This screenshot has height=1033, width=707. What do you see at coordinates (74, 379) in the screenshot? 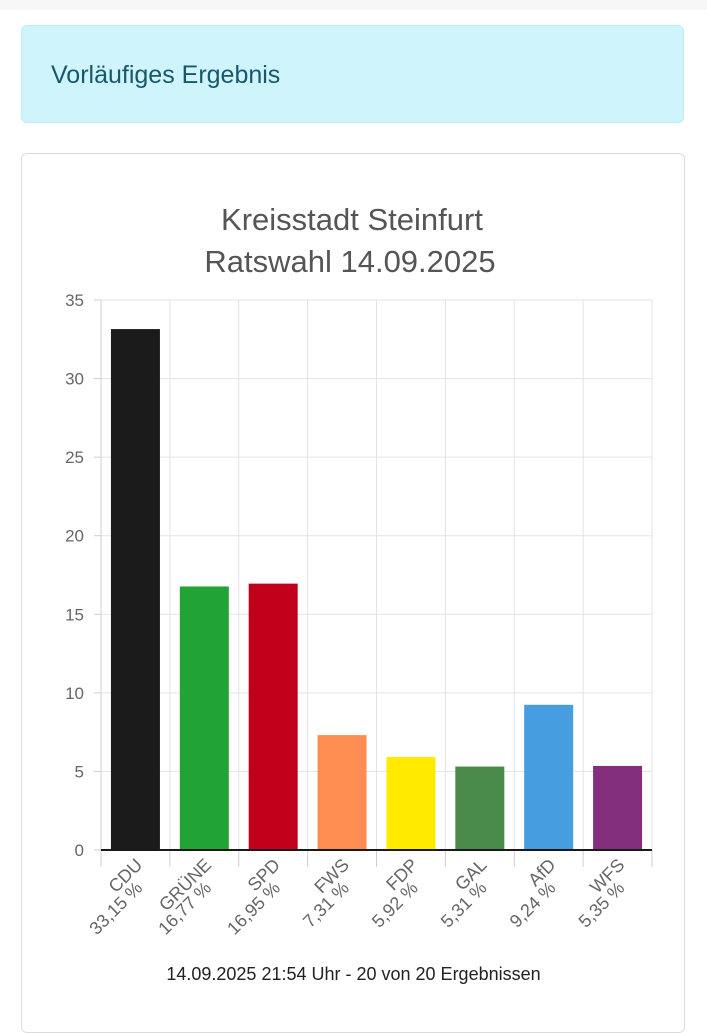
I see `y-tick-label: 30` at bounding box center [74, 379].